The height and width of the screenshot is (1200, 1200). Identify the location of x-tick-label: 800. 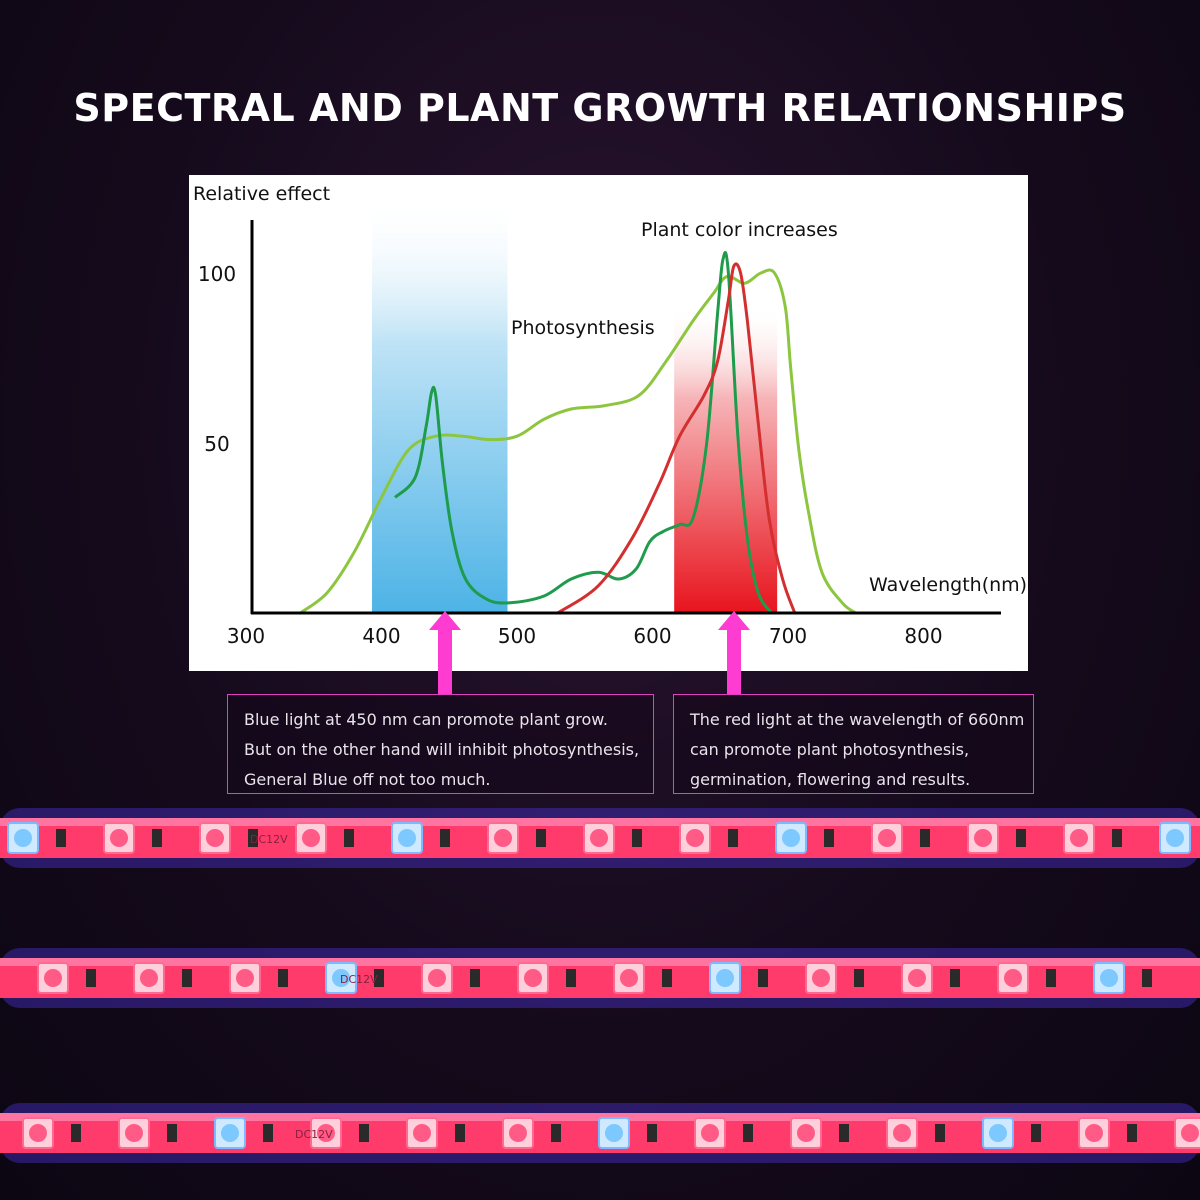
(923, 636).